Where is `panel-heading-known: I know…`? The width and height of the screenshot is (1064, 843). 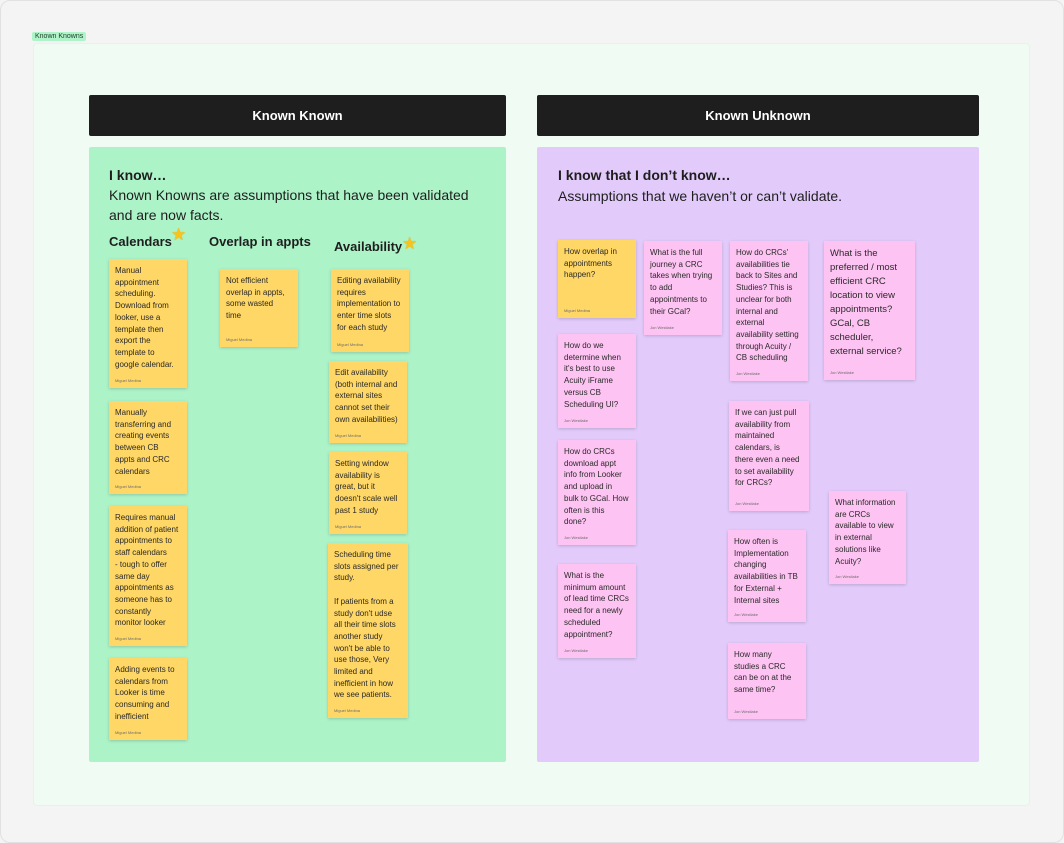
panel-heading-known: I know… is located at coordinates (138, 175).